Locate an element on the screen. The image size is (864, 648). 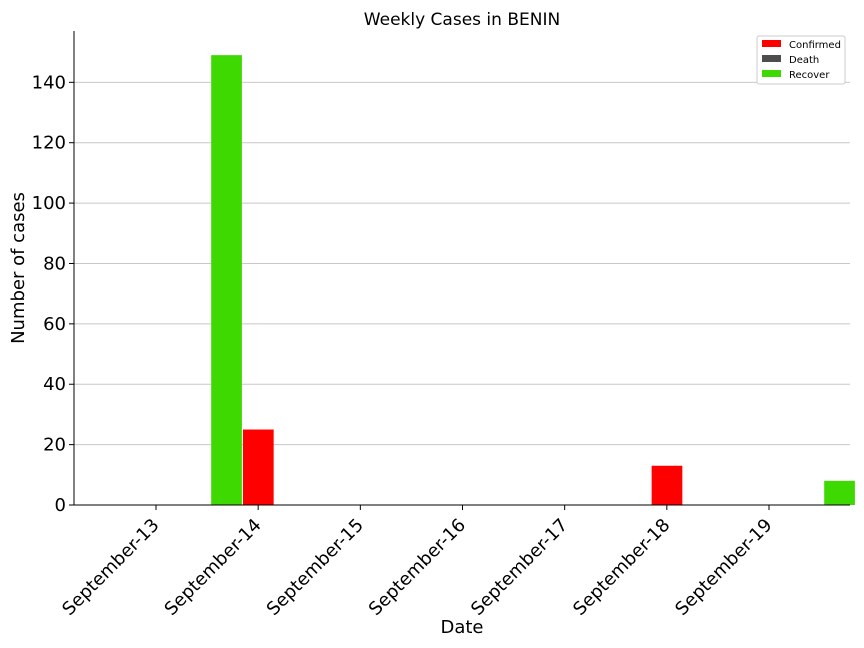
x-tick-label: September-18 is located at coordinates (621, 567).